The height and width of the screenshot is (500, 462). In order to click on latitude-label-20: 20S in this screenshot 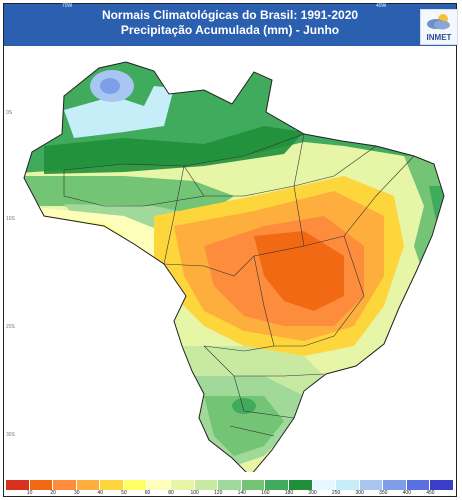, I will do `click(10, 327)`.